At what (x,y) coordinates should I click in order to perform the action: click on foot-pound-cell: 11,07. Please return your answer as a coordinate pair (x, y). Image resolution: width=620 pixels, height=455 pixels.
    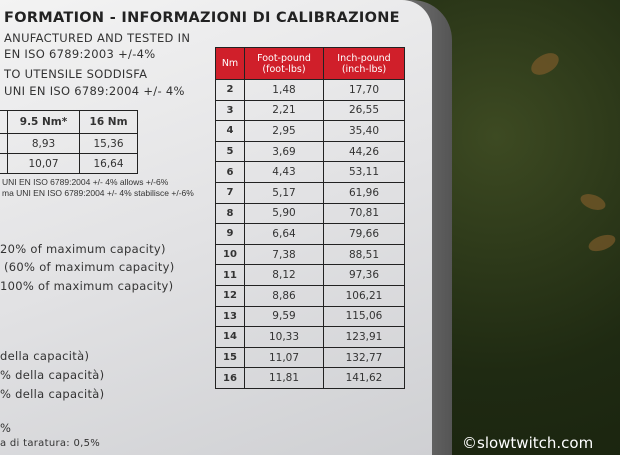
    Looking at the image, I should click on (284, 357).